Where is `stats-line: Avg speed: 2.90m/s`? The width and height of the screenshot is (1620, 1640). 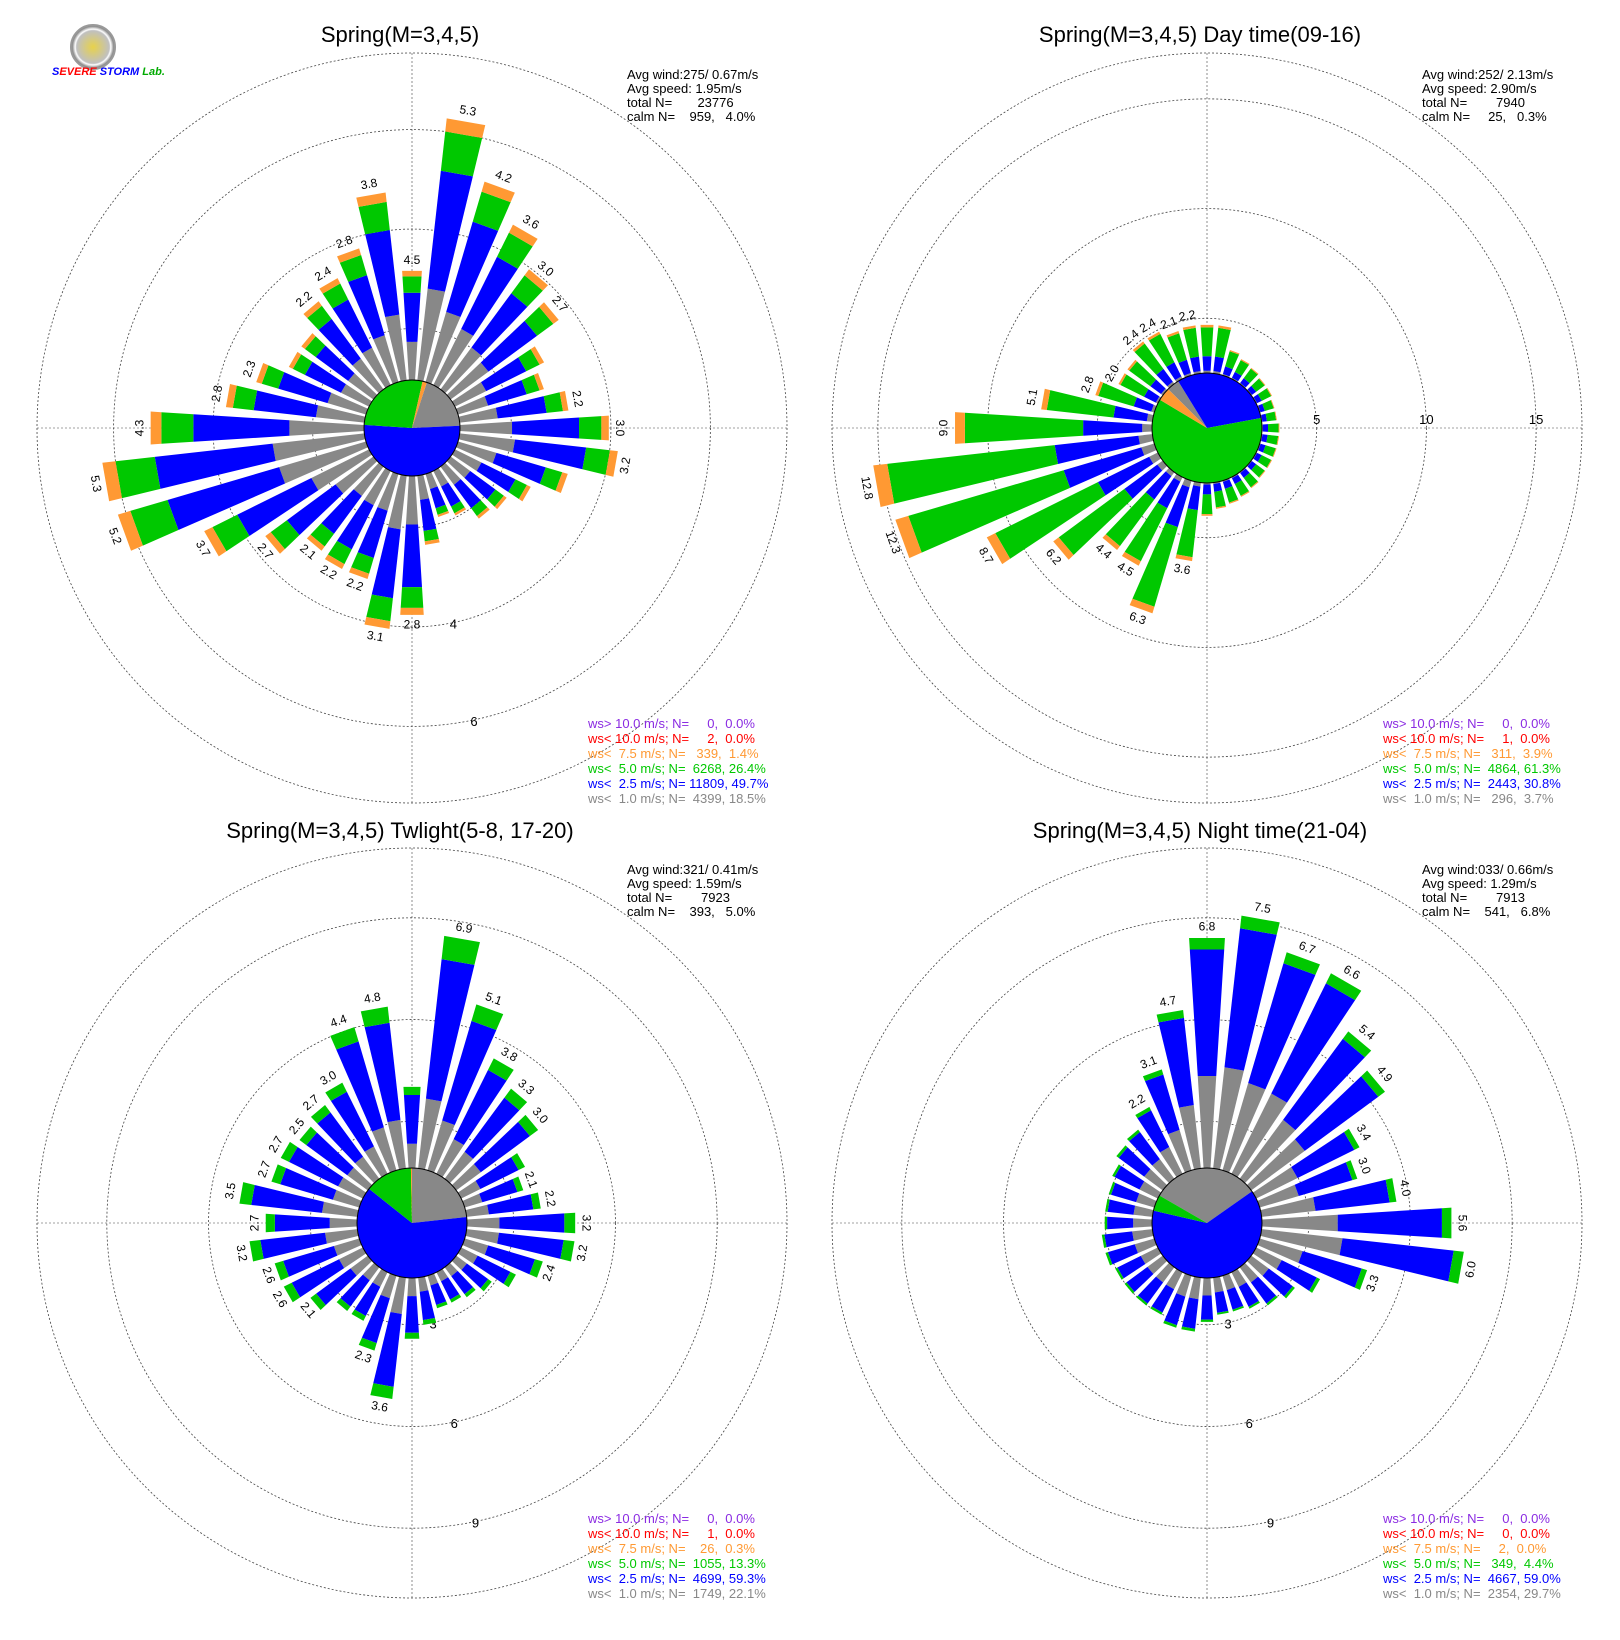
stats-line: Avg speed: 2.90m/s is located at coordinates (1479, 88).